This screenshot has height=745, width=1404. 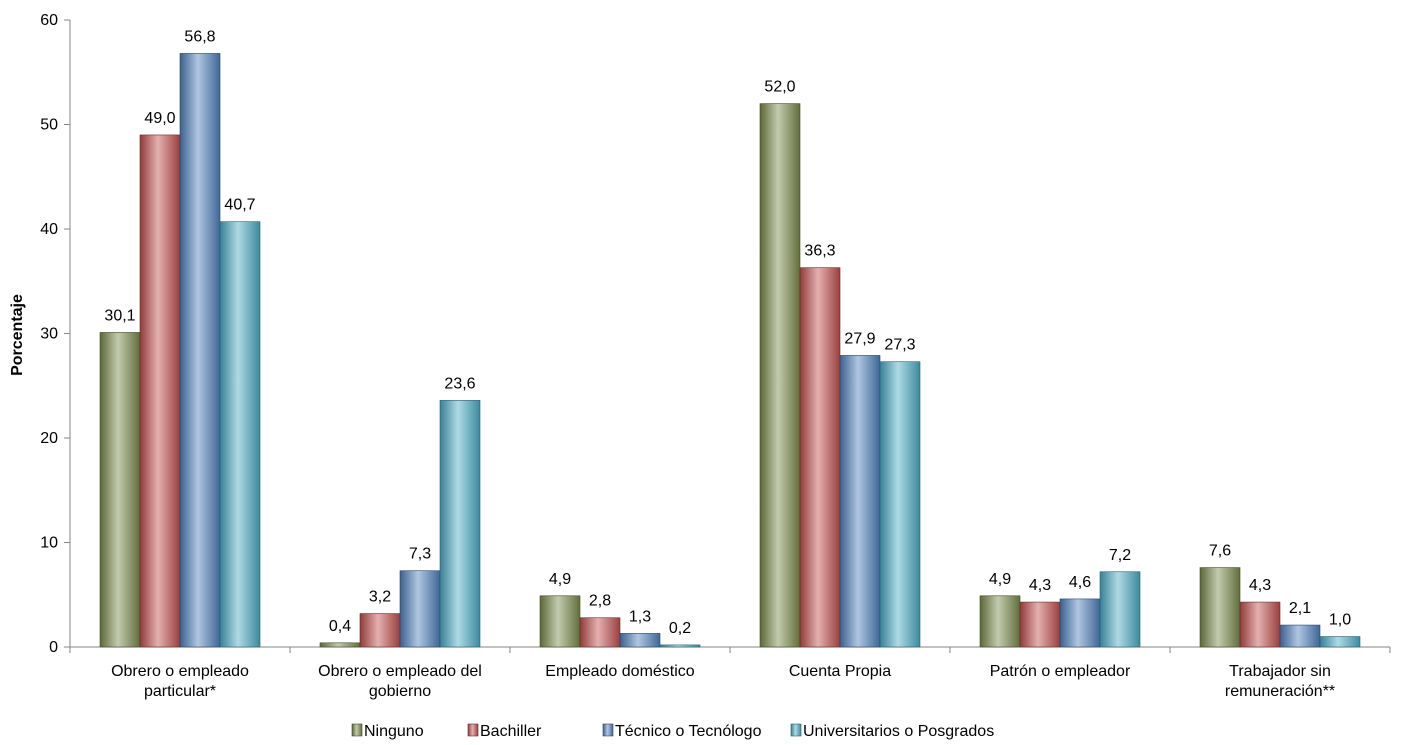 What do you see at coordinates (53, 647) in the screenshot?
I see `y-tick-label: 0` at bounding box center [53, 647].